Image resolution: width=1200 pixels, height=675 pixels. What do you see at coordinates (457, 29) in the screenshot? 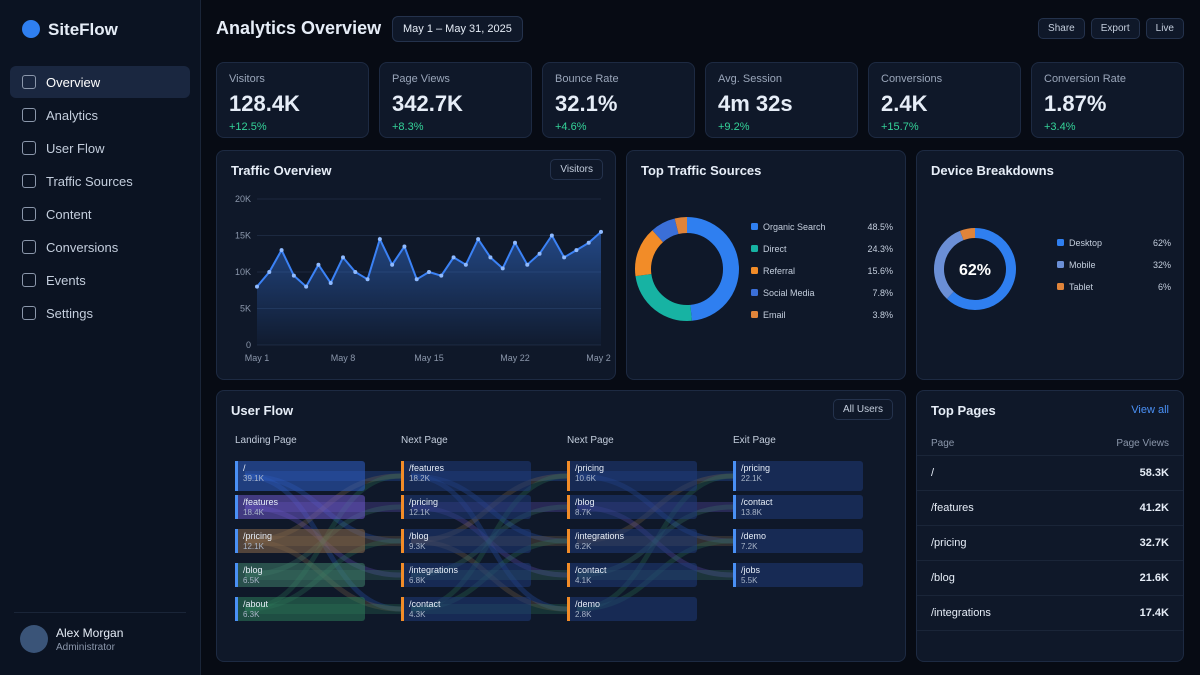
I see `date-range: May 1 – May 31, 2025` at bounding box center [457, 29].